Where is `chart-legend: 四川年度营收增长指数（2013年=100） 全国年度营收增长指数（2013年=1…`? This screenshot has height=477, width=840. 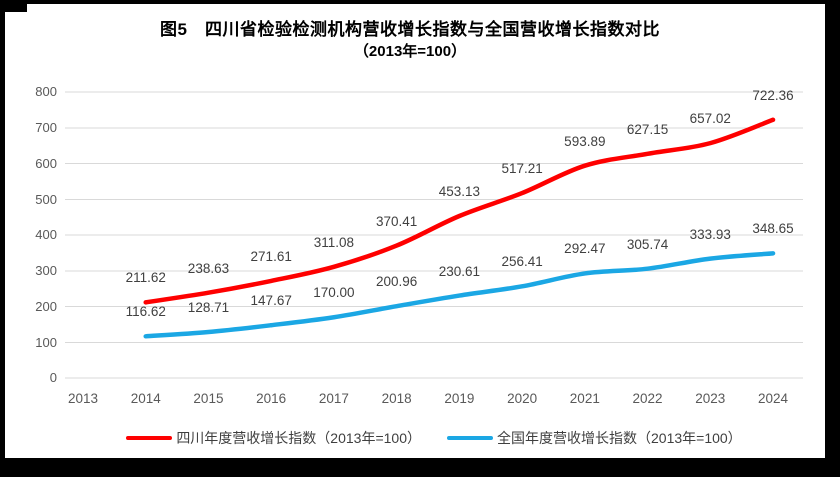 chart-legend: 四川年度营收增长指数（2013年=100） 全国年度营收增长指数（2013年=1… is located at coordinates (434, 438).